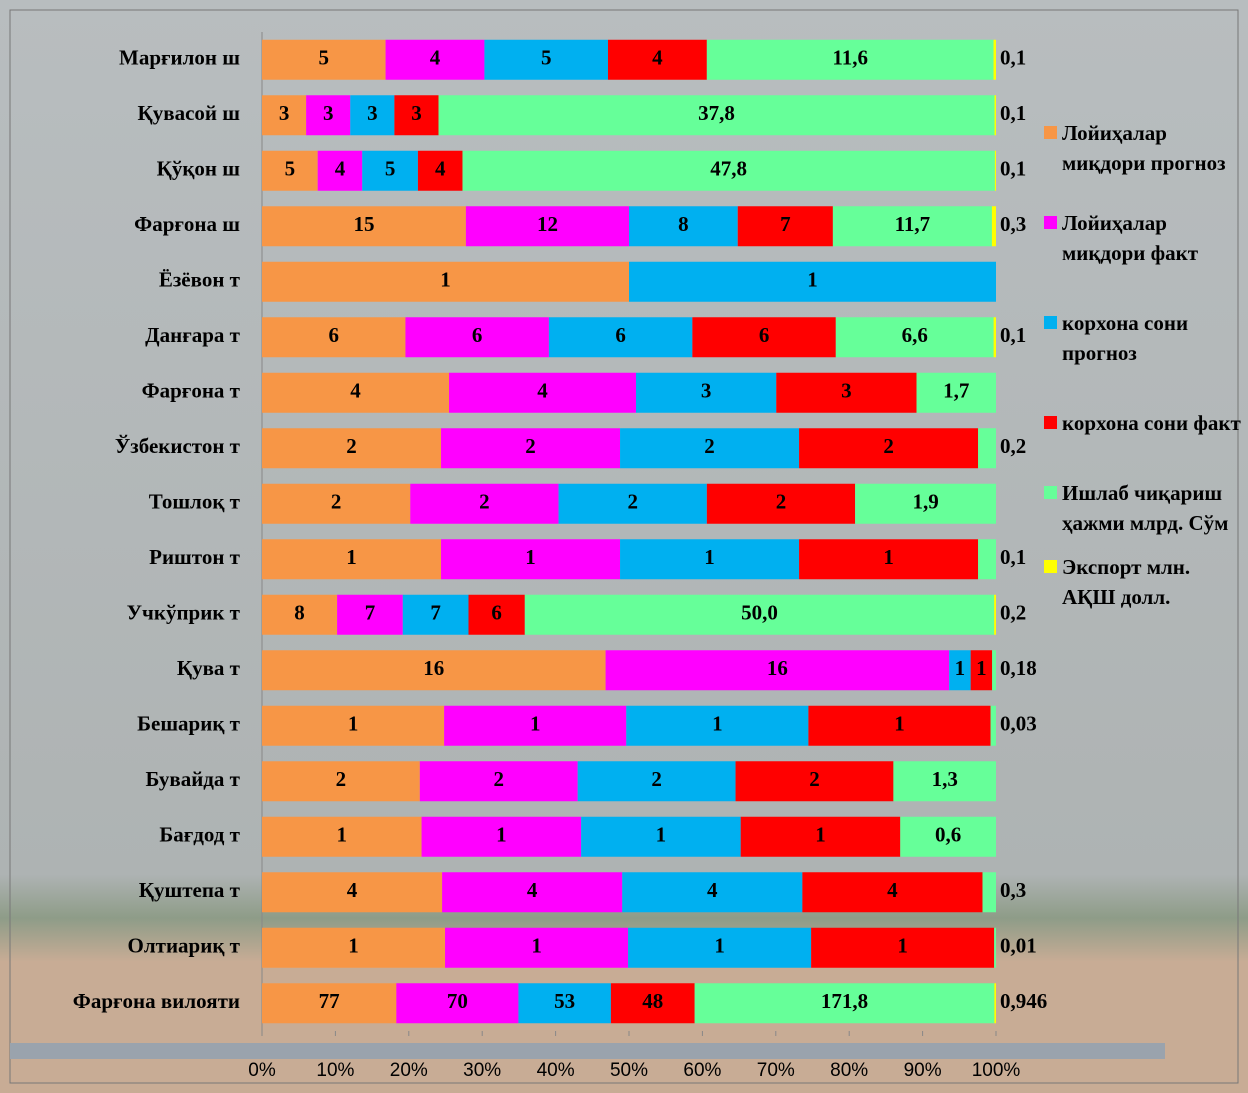 Image resolution: width=1248 pixels, height=1093 pixels. What do you see at coordinates (435, 613) in the screenshot?
I see `data-label: 7` at bounding box center [435, 613].